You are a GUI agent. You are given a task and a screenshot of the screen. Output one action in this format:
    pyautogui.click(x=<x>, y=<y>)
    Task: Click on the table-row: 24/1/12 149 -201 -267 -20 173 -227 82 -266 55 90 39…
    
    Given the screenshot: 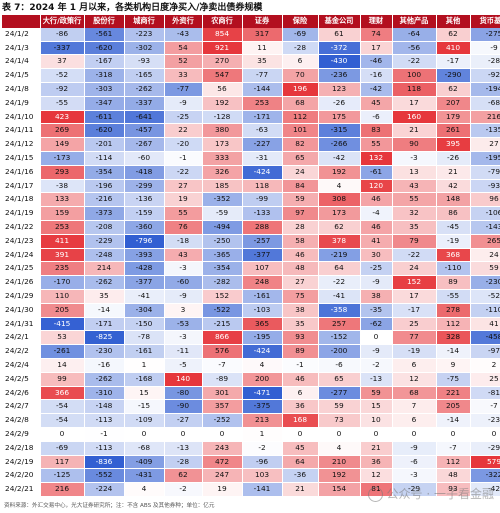 What is the action you would take?
    pyautogui.click(x=251, y=144)
    